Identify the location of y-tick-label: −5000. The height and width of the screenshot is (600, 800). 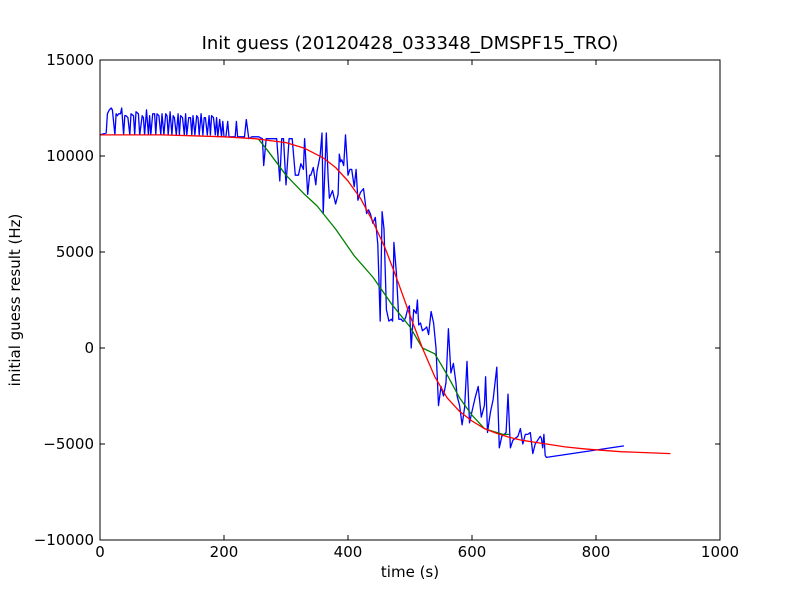
(68, 444).